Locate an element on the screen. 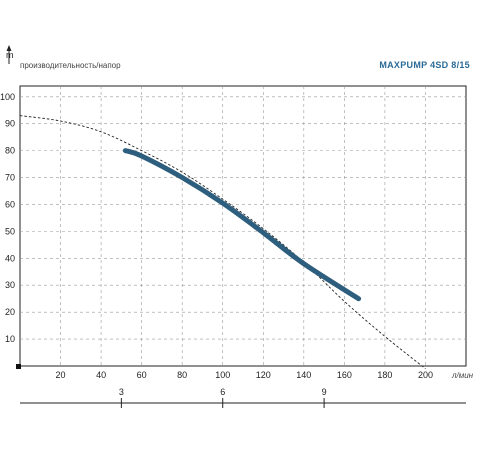 The width and height of the screenshot is (500, 450). y-tick-label: 100 is located at coordinates (7, 97).